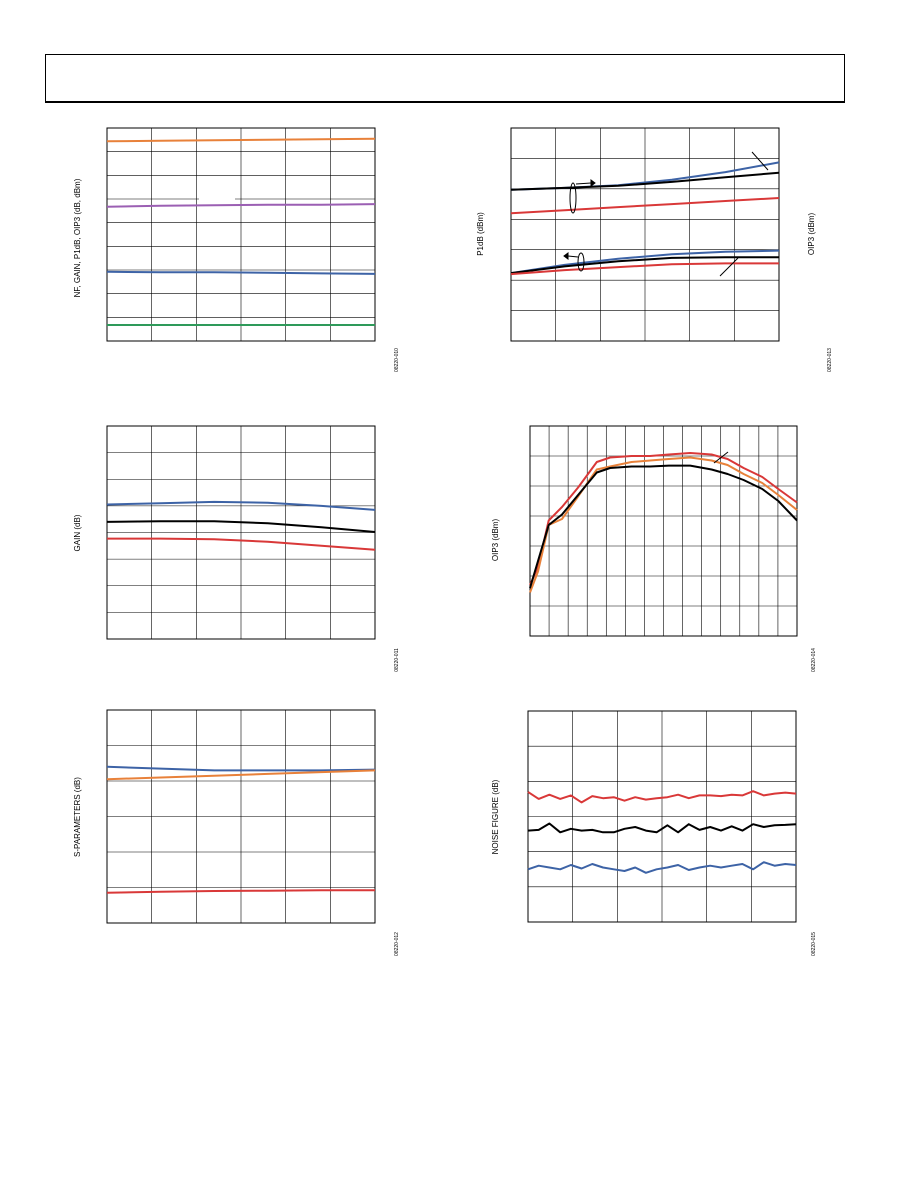 Image resolution: width=918 pixels, height=1188 pixels. Describe the element at coordinates (397, 360) in the screenshot. I see `c1-fig-id: 08220-010` at that location.